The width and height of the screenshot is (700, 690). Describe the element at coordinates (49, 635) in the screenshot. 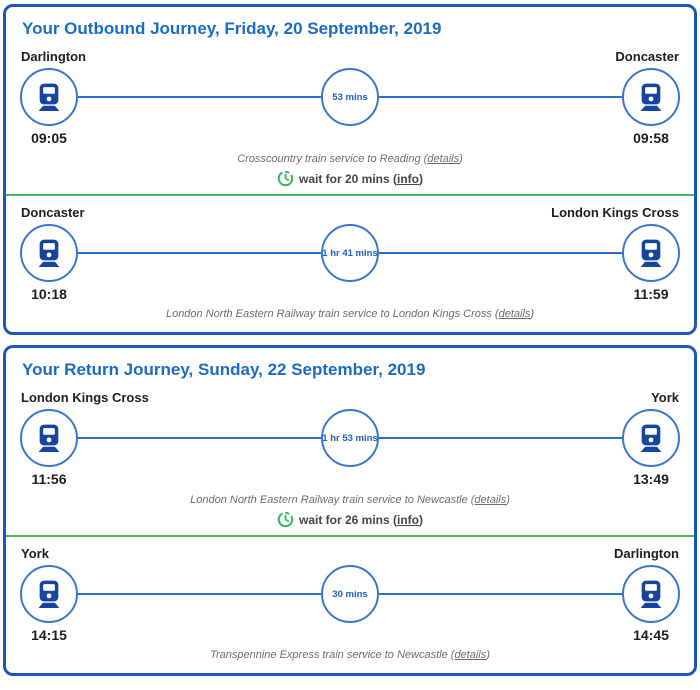

I see `departure-time: 14:15` at that location.